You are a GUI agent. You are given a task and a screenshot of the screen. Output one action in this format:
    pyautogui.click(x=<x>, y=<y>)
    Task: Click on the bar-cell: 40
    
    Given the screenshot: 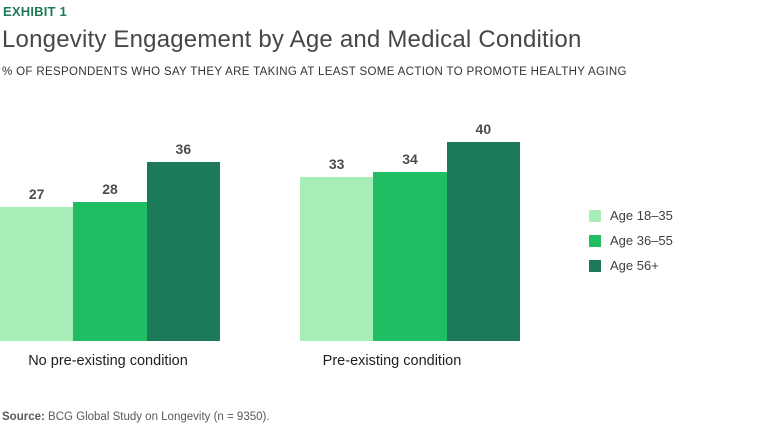 What is the action you would take?
    pyautogui.click(x=483, y=231)
    